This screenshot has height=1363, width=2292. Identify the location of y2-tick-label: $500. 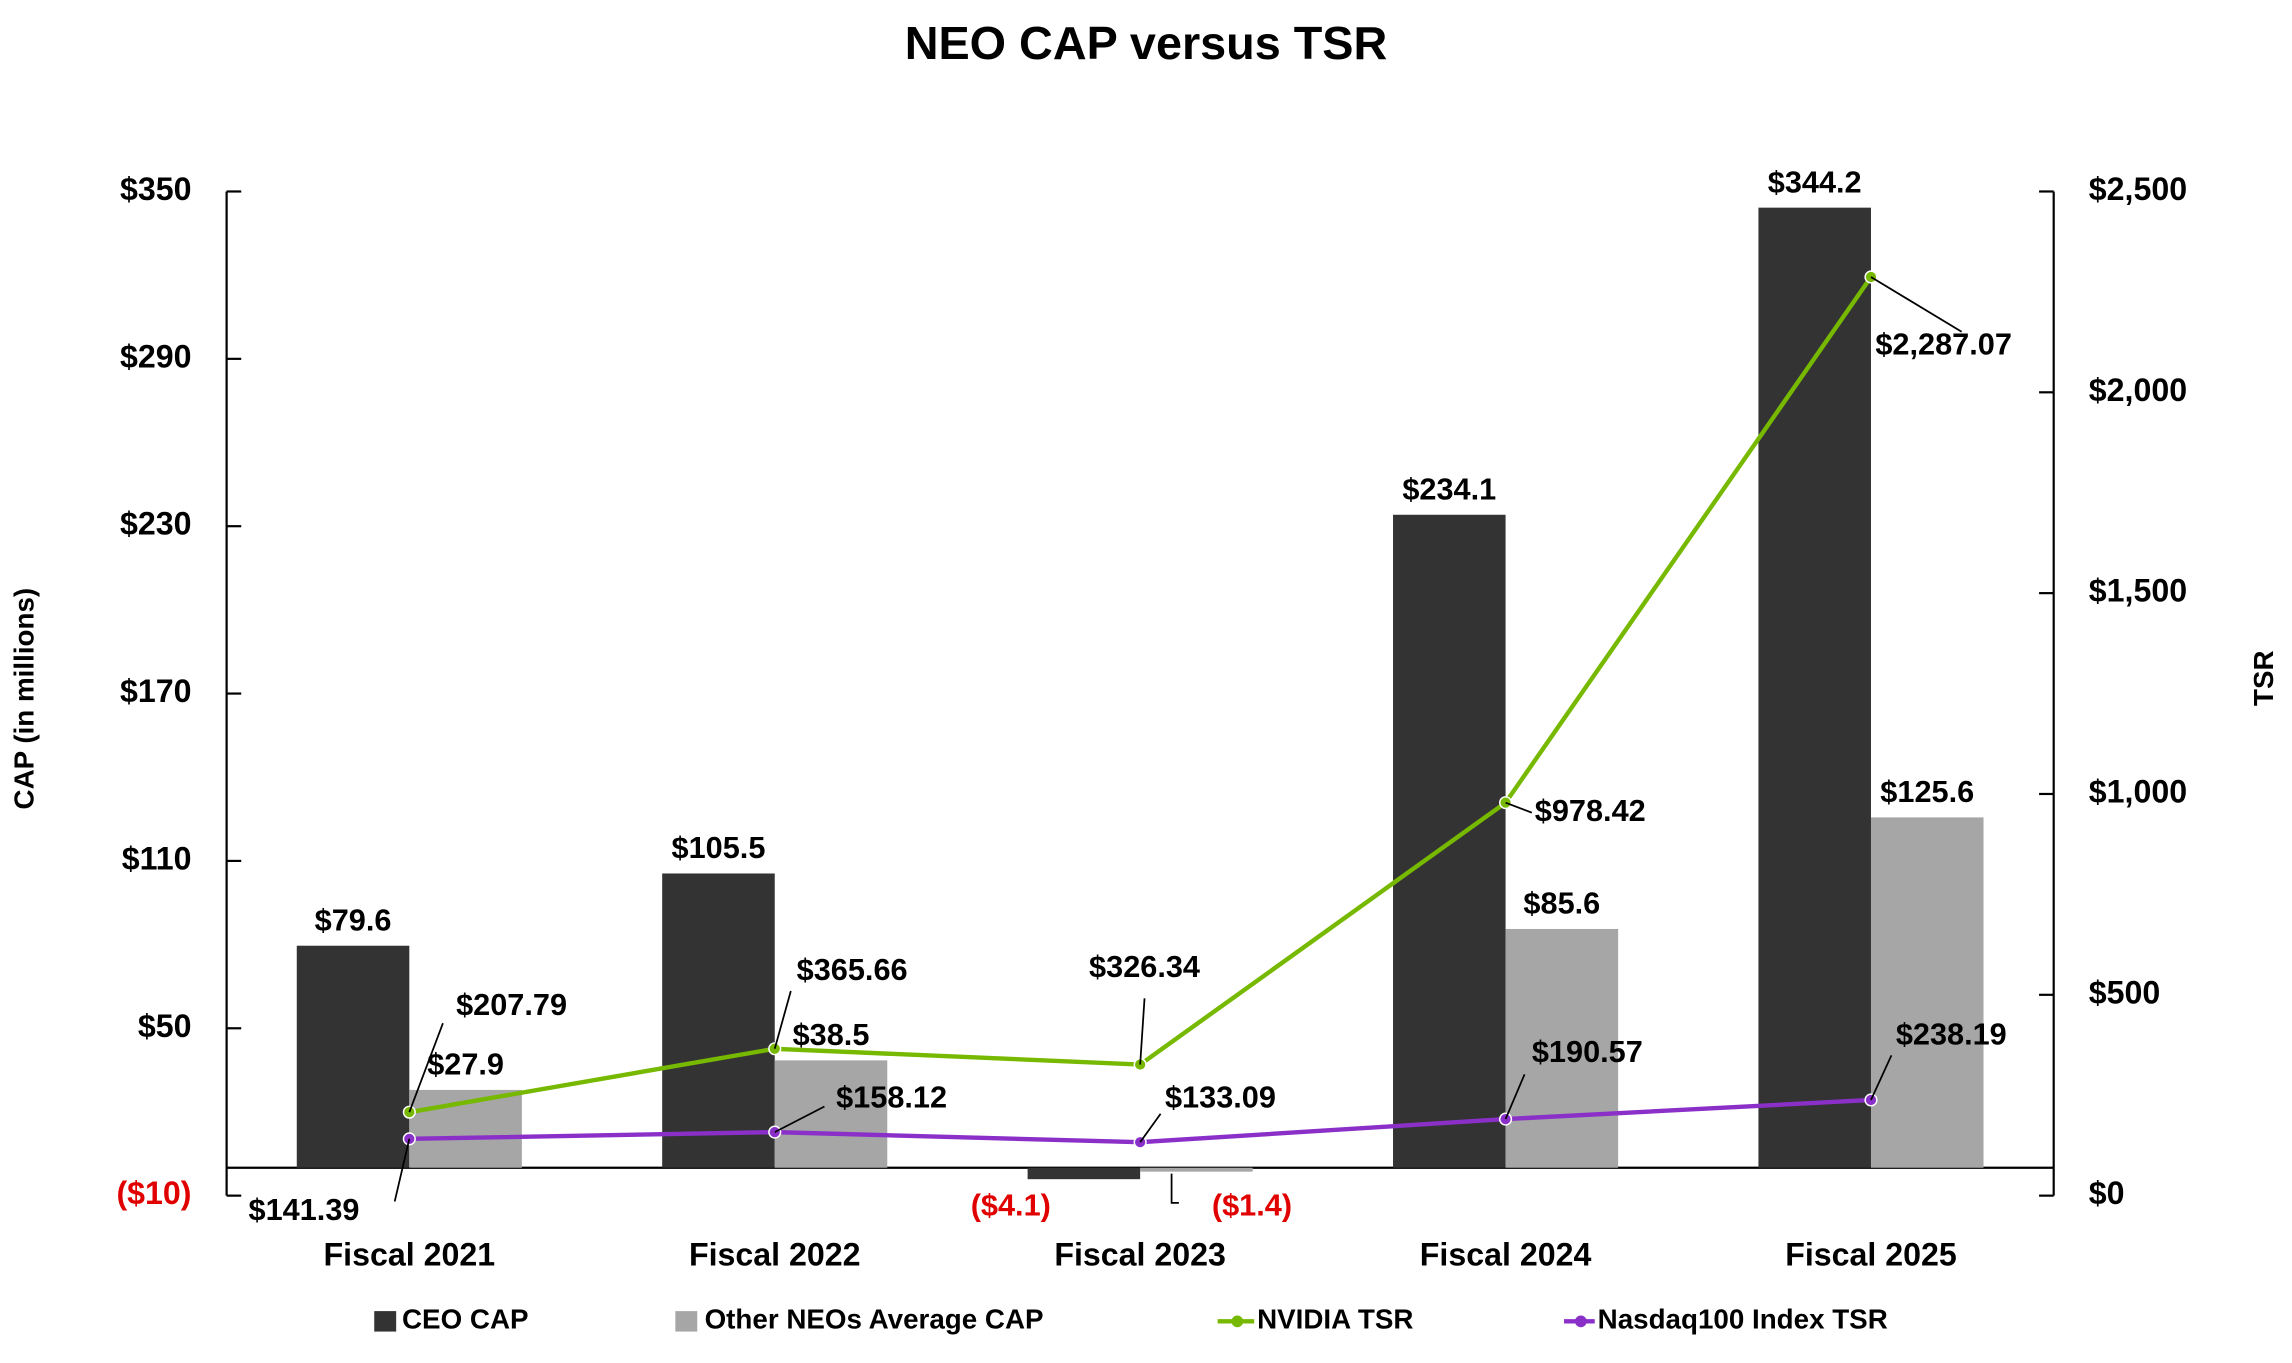
(2125, 992).